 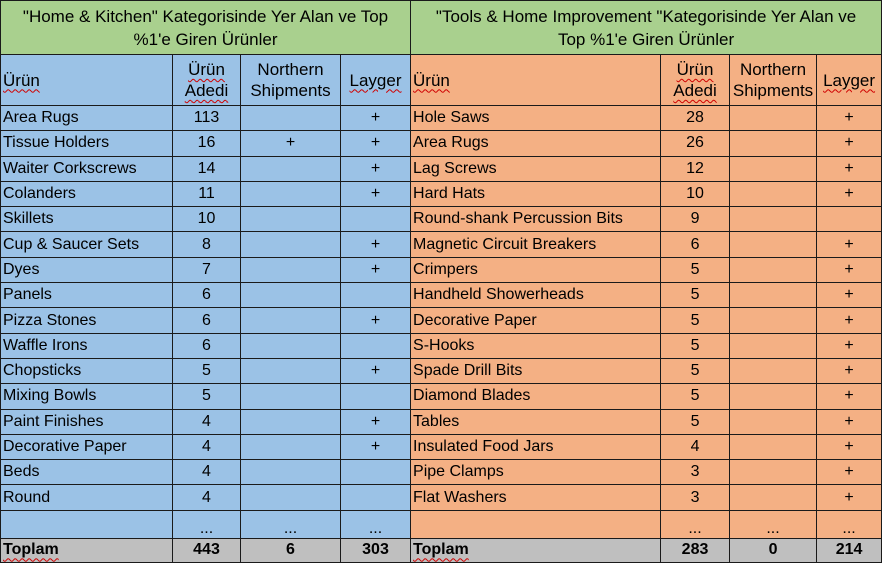 I want to click on left-total-count: 443, so click(x=206, y=550).